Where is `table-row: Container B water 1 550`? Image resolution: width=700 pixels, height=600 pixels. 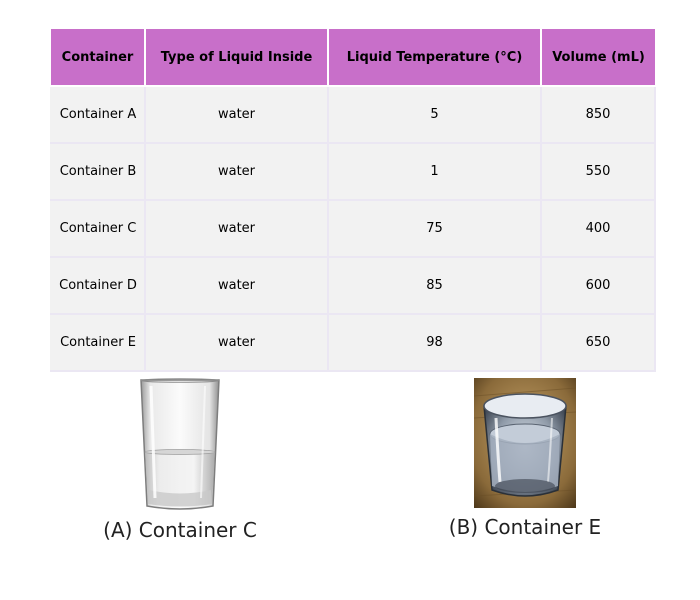
table-row: Container B water 1 550 is located at coordinates (353, 171).